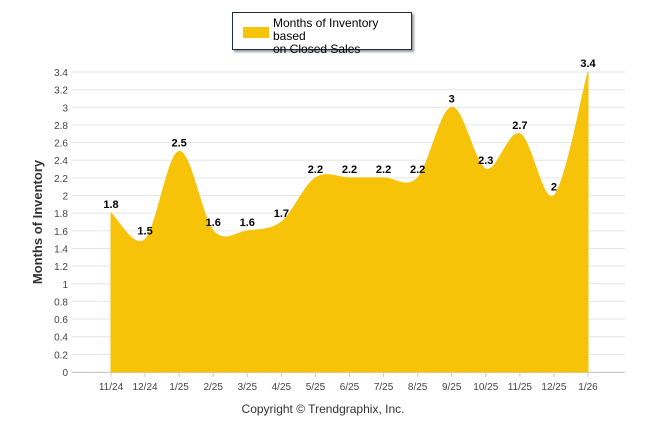 The height and width of the screenshot is (434, 646). Describe the element at coordinates (61, 320) in the screenshot. I see `y-tick-label: 0.6` at that location.